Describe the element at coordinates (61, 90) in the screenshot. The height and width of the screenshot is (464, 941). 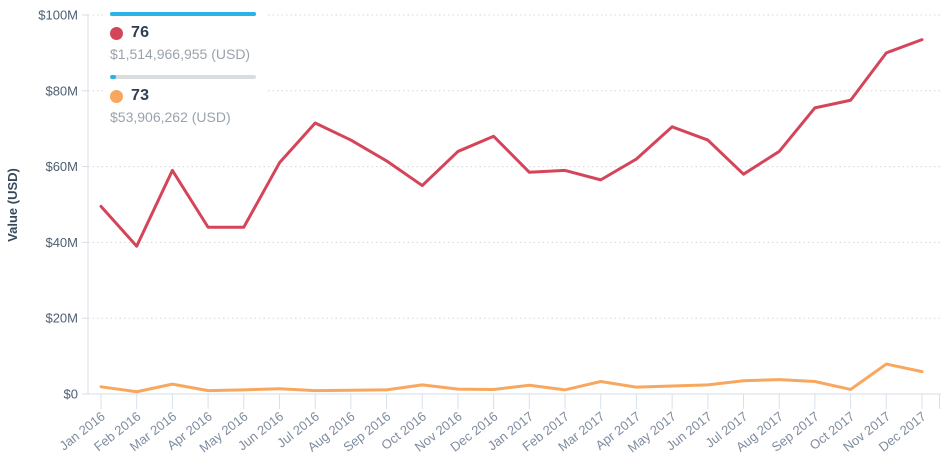
I see `y-axis-label: $80M` at that location.